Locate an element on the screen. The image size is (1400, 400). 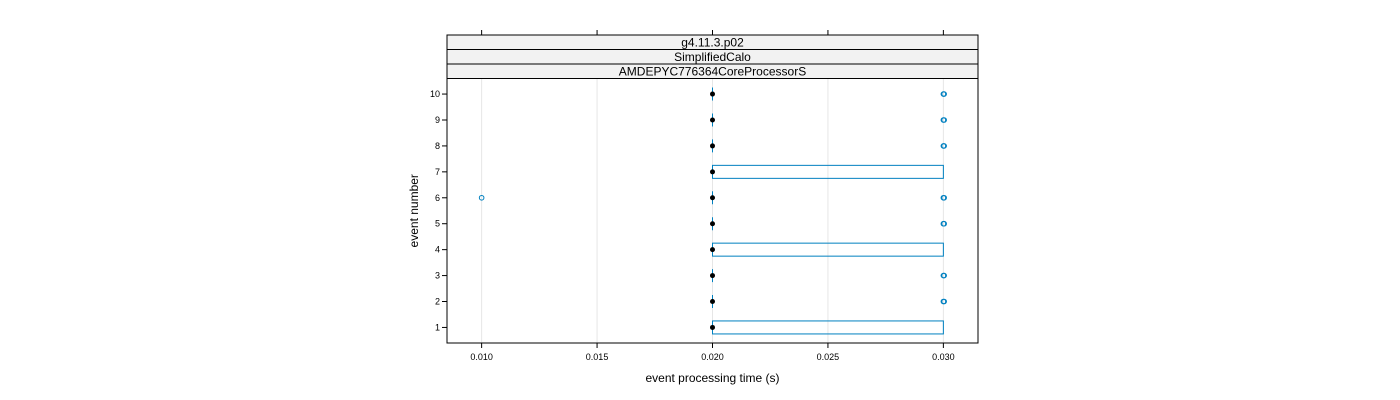
y-tick-label: 7 is located at coordinates (437, 172).